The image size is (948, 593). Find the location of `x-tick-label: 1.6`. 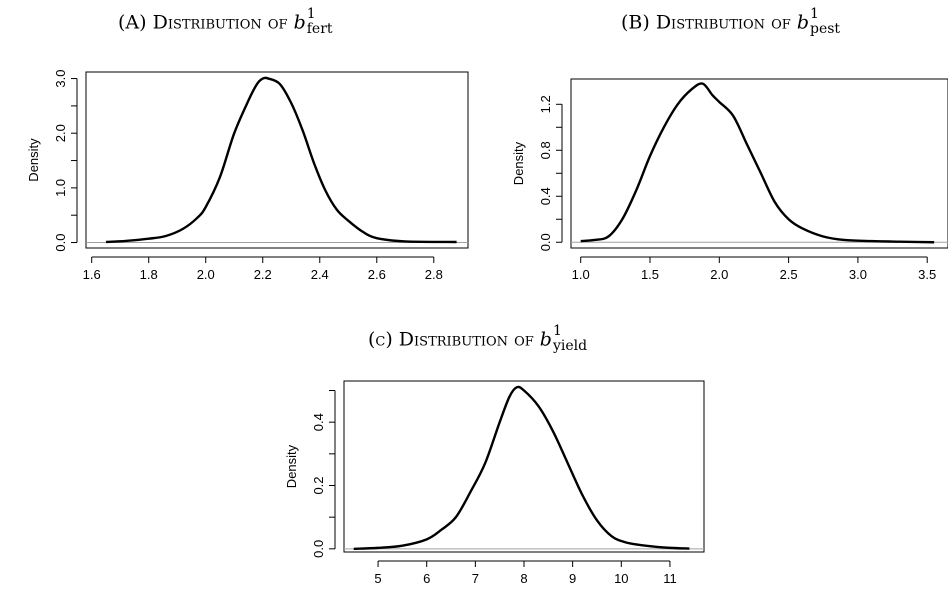

x-tick-label: 1.6 is located at coordinates (92, 274).